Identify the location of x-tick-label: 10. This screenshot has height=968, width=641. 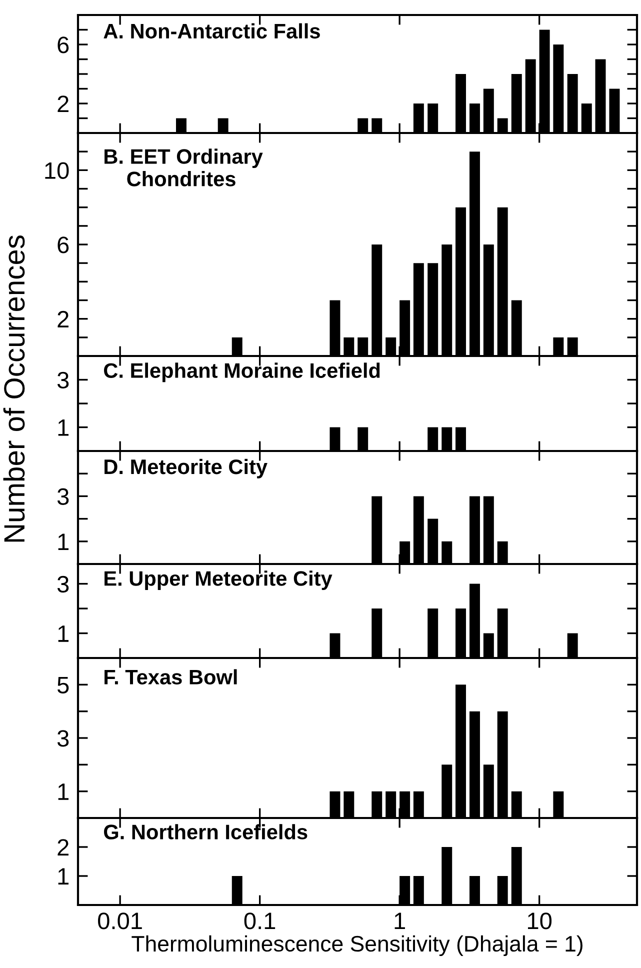
(540, 921).